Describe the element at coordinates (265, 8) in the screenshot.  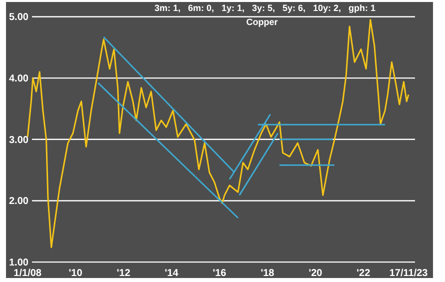
I see `chart-subtitle: 3m: 1, 6m: 0, 1y: 1, 3y: 5, 5y: 6, 10y: 2, gph: 1` at that location.